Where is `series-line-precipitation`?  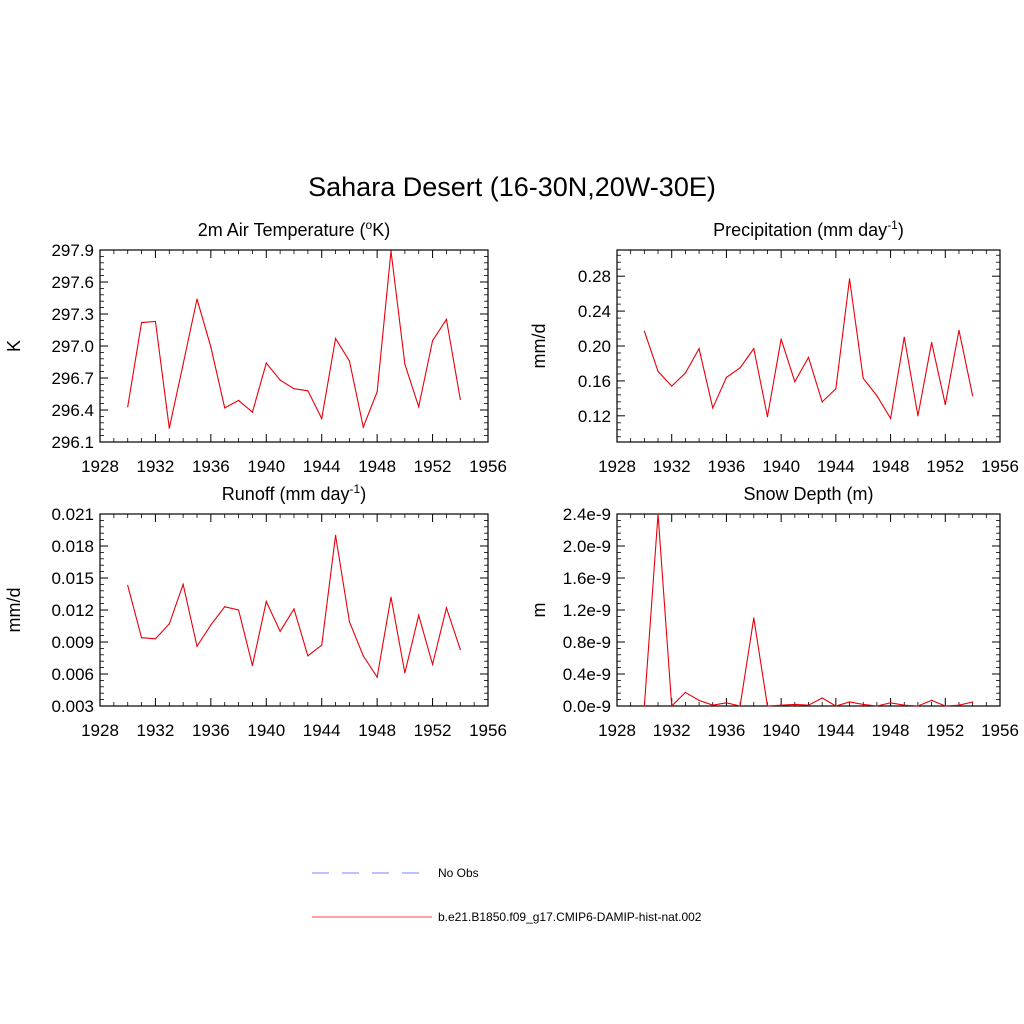 series-line-precipitation is located at coordinates (808, 349).